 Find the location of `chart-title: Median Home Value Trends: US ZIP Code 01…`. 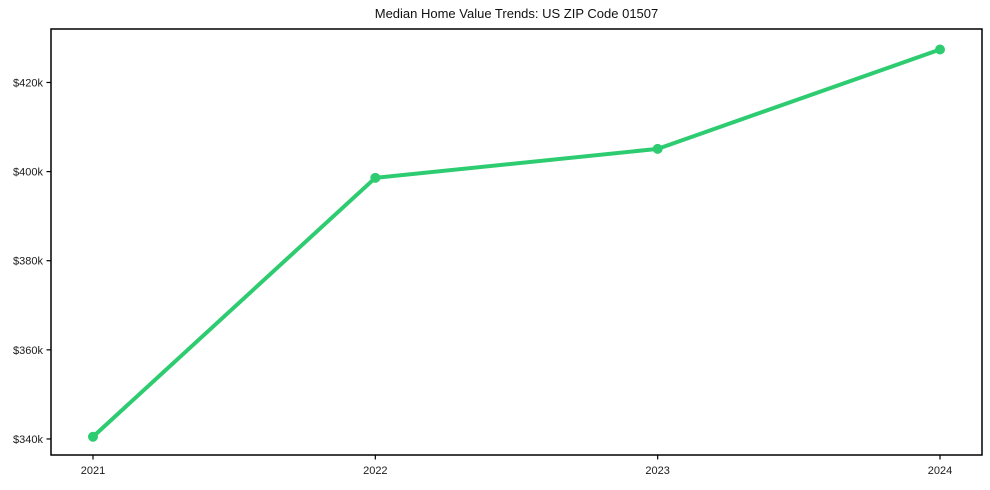

chart-title: Median Home Value Trends: US ZIP Code 01… is located at coordinates (516, 13).